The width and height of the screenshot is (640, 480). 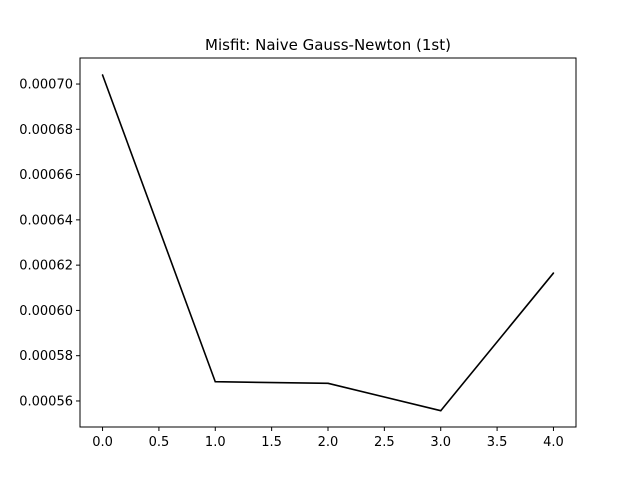 I want to click on x-tick-label: 1.5, so click(x=271, y=442).